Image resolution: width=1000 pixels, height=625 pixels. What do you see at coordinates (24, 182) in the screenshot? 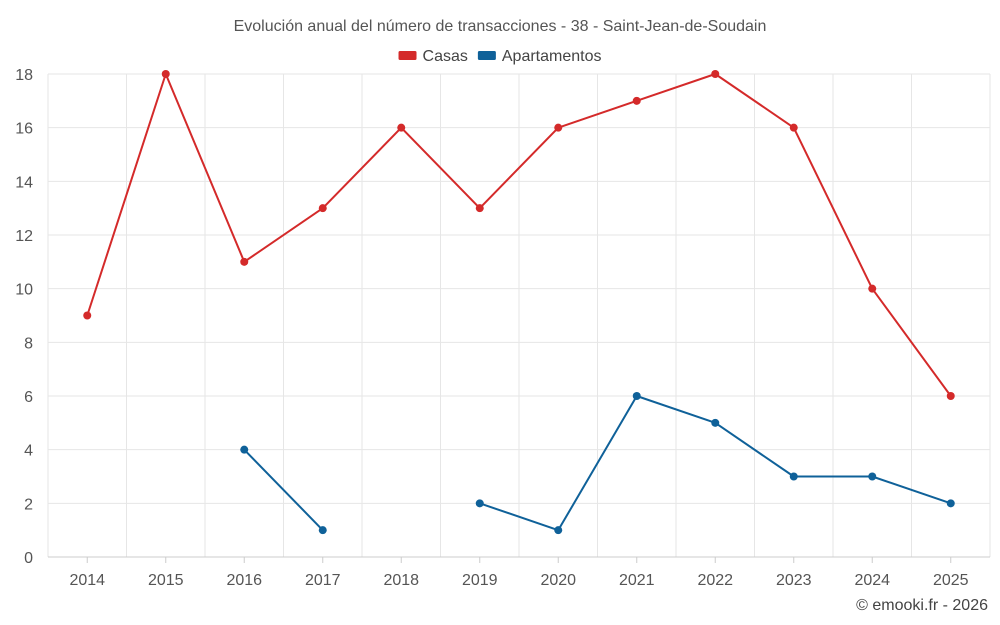
I see `y-tick-label: 14` at bounding box center [24, 182].